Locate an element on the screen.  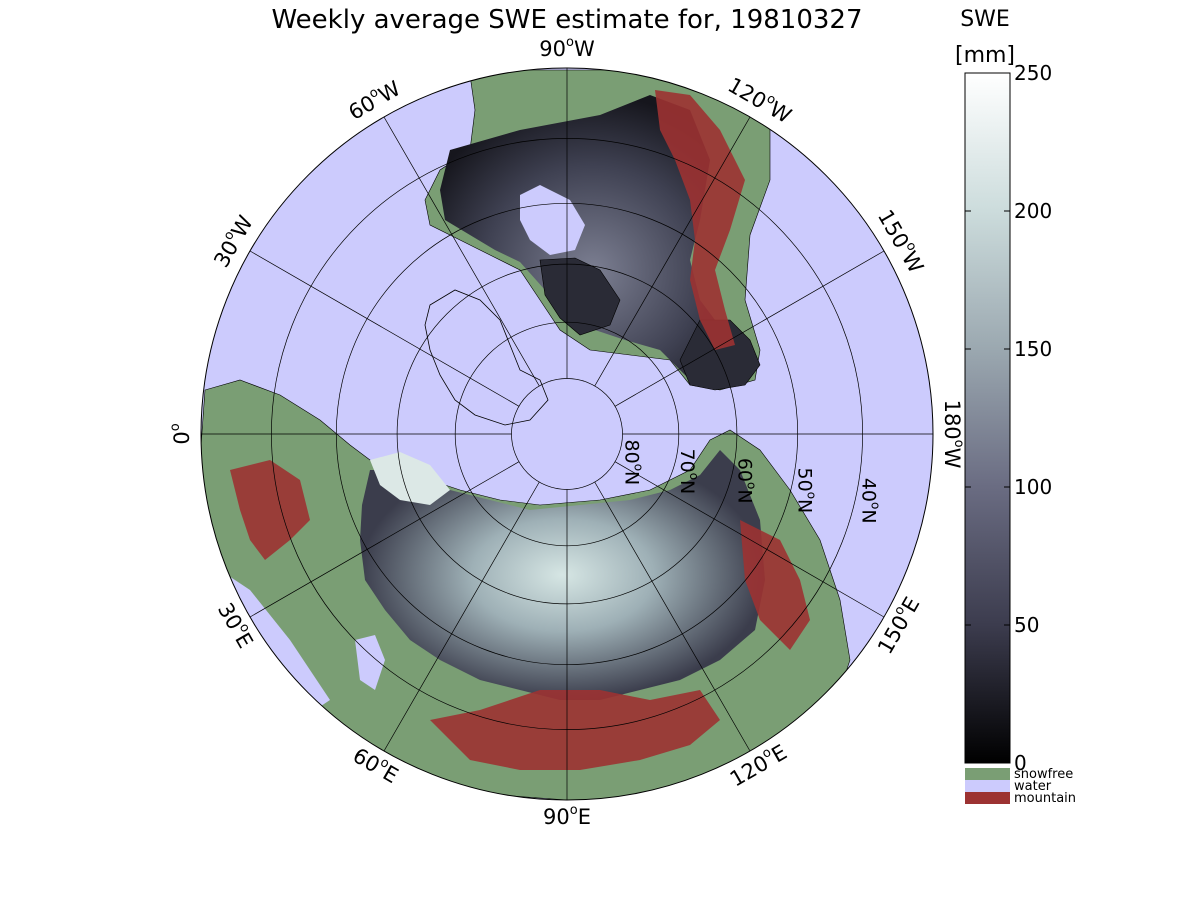
alps-caucasus is located at coordinates (270, 510).